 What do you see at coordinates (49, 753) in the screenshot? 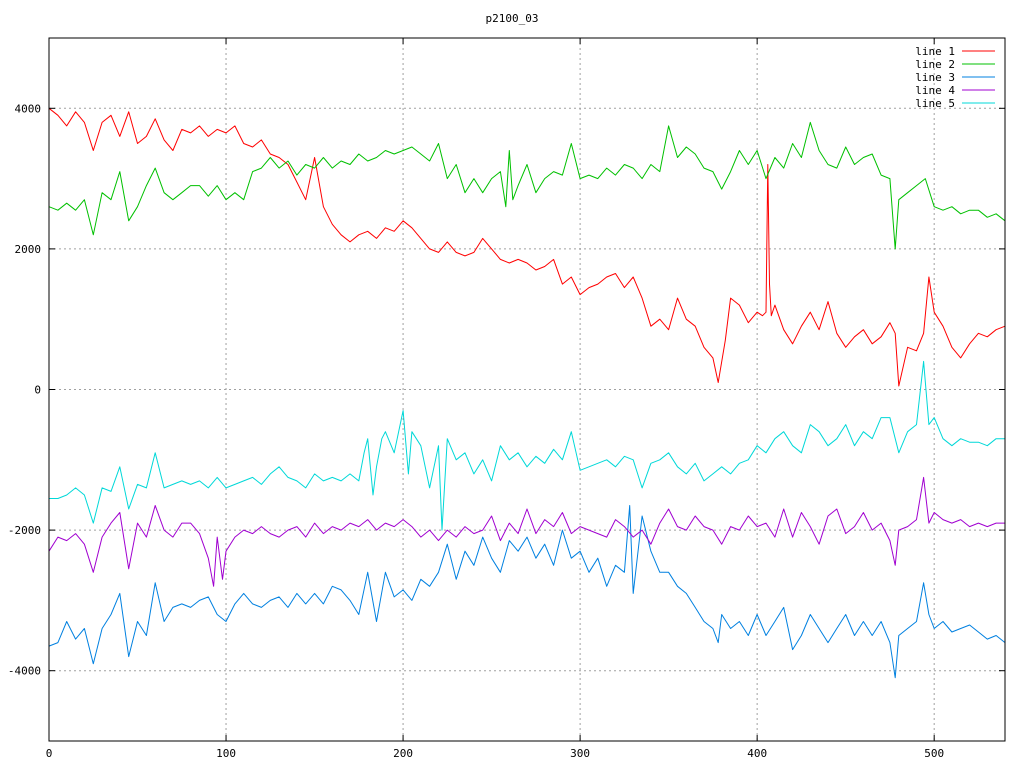
I see `x-tick-label-0: 0` at bounding box center [49, 753].